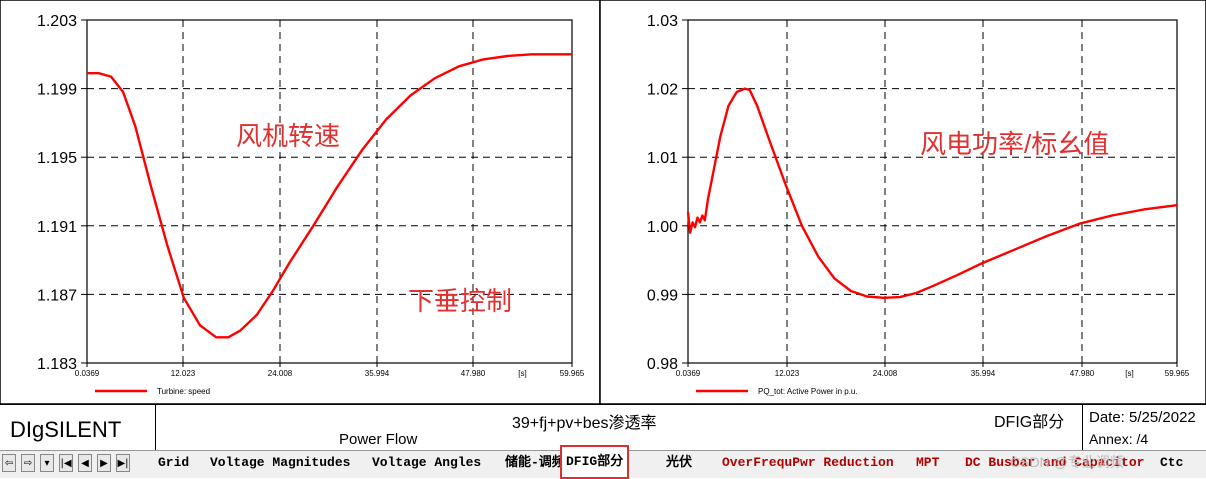 This screenshot has height=479, width=1206. I want to click on annotation-text: 风电功率/标幺值, so click(1014, 144).